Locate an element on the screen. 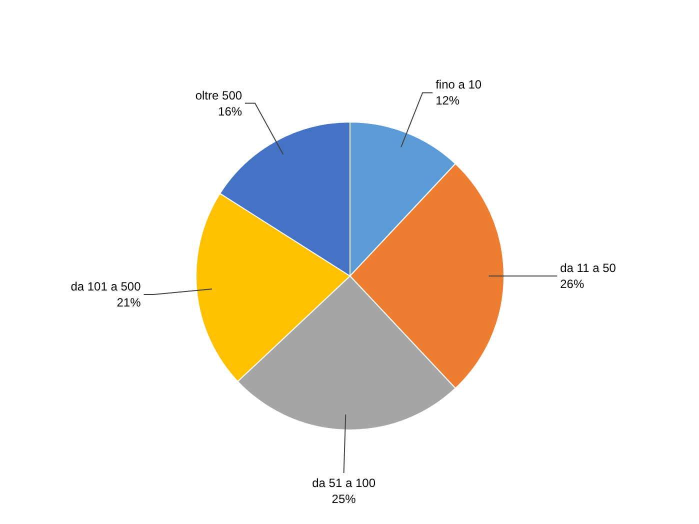  data-label: 25% is located at coordinates (344, 499).